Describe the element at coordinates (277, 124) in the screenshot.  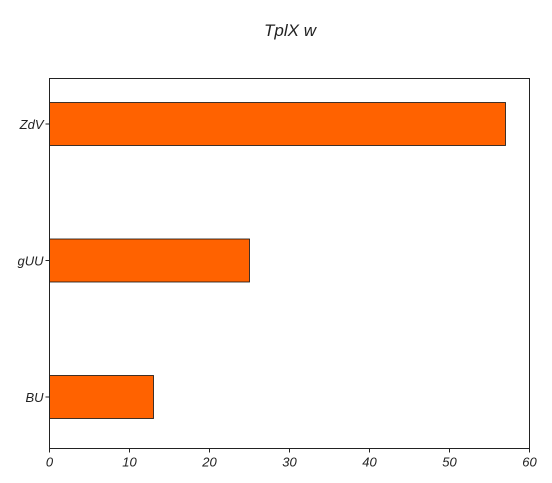
I see `bar-ZdV` at that location.